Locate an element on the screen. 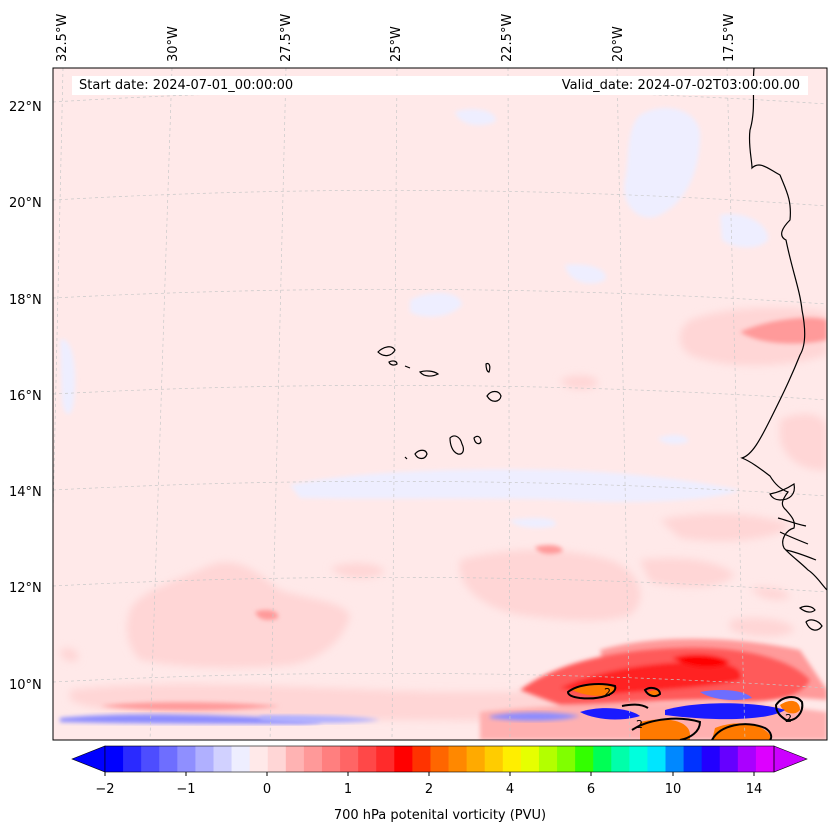 The height and width of the screenshot is (836, 837). colorbar-segments is located at coordinates (440, 759).